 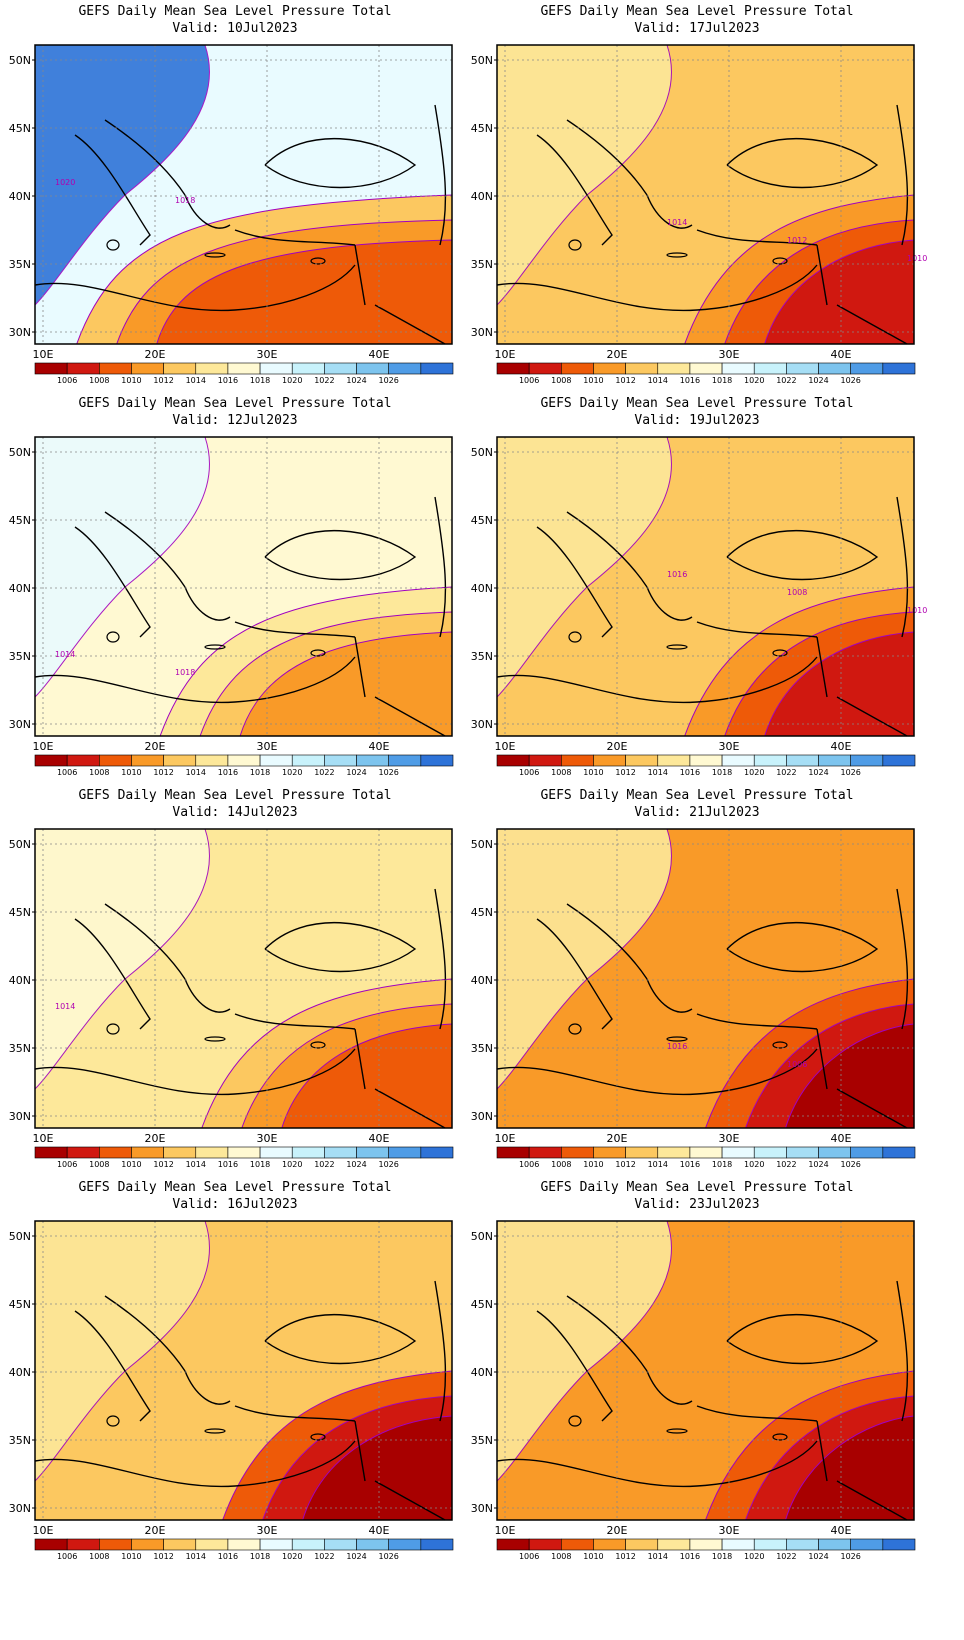 I want to click on valid-date: Valid: 16Jul2023, so click(x=235, y=1205).